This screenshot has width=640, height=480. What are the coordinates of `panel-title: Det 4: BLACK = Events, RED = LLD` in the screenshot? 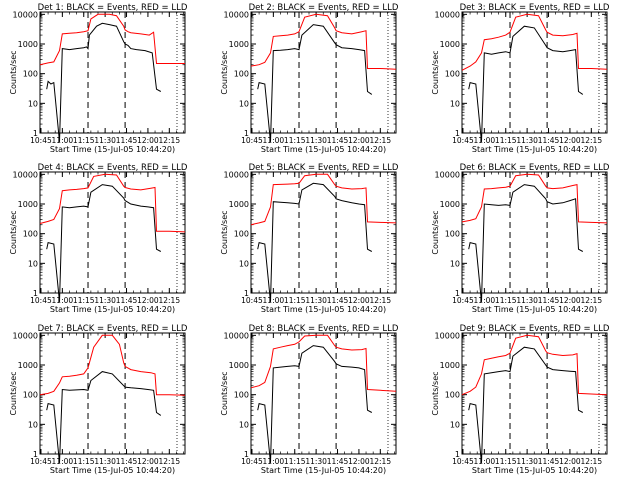 It's located at (113, 168).